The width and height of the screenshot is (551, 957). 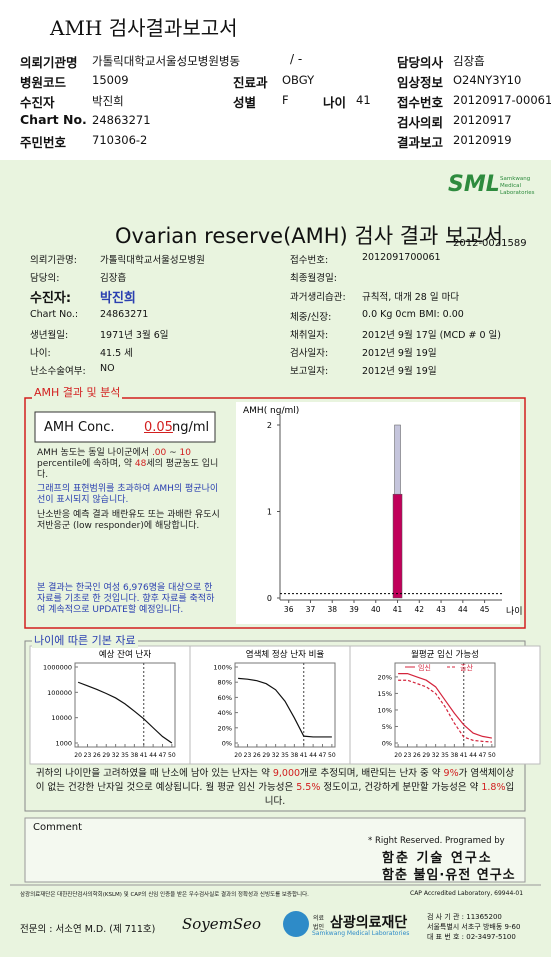 What do you see at coordinates (116, 755) in the screenshot?
I see `x-tick-label: 32` at bounding box center [116, 755].